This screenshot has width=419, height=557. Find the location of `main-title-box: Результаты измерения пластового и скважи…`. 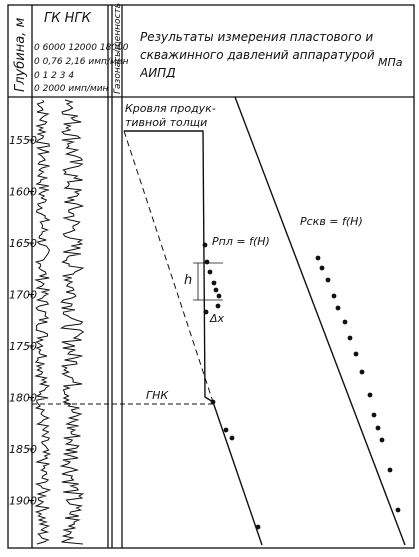

main-title-box: Результаты измерения пластового и скважи… is located at coordinates (257, 54).